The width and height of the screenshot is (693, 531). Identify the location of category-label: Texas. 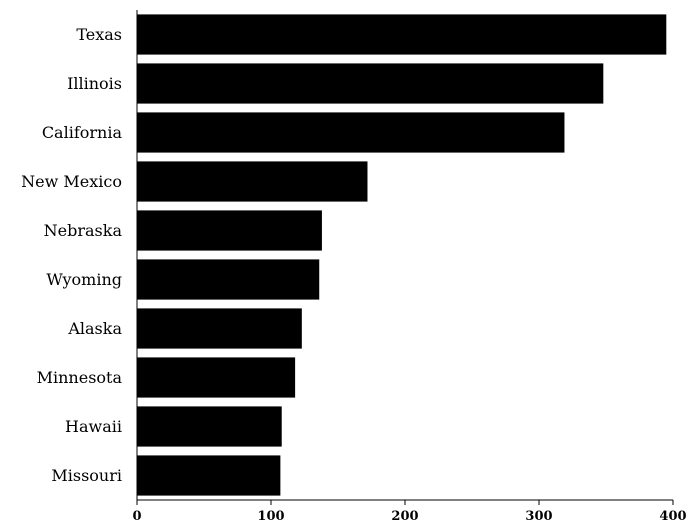
(99, 34).